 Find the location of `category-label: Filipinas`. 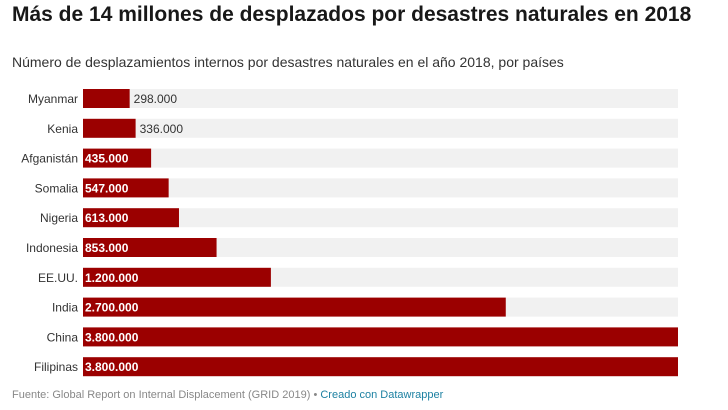

category-label: Filipinas is located at coordinates (56, 367).